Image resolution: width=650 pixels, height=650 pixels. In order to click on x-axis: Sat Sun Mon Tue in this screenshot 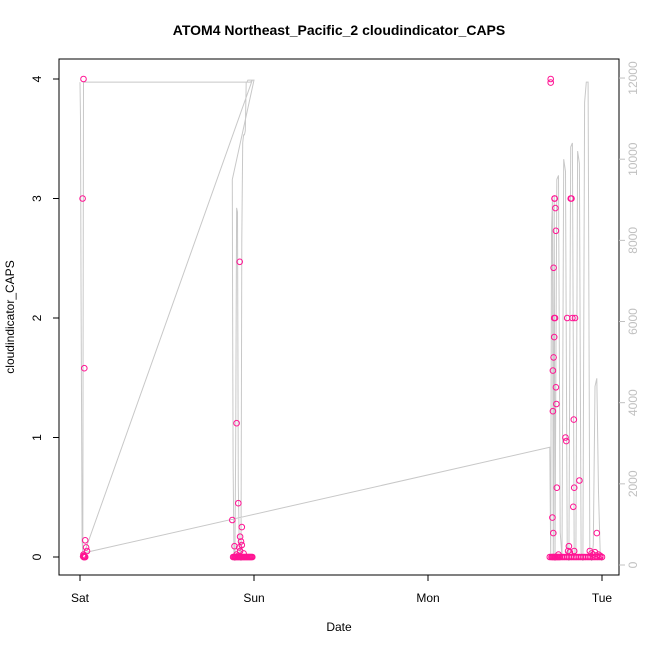, I will do `click(341, 590)`.